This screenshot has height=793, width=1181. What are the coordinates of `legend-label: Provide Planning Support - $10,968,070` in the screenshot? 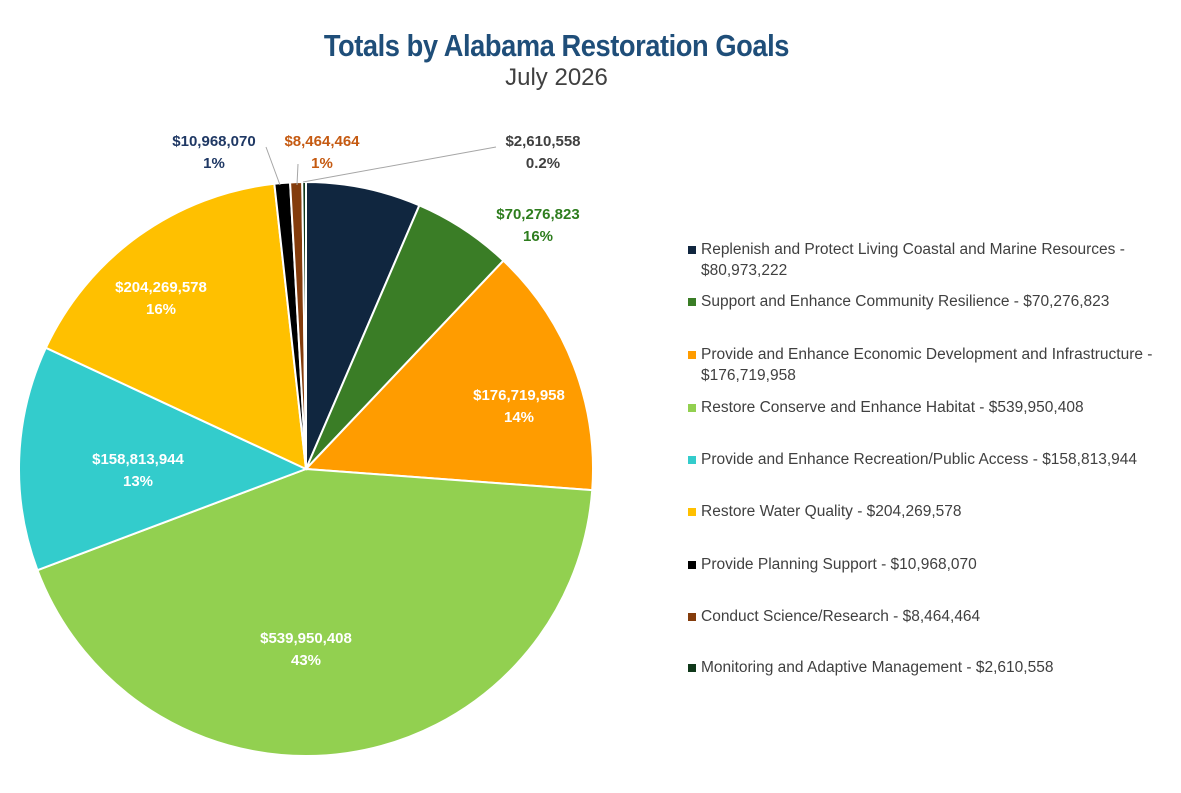 It's located at (839, 564).